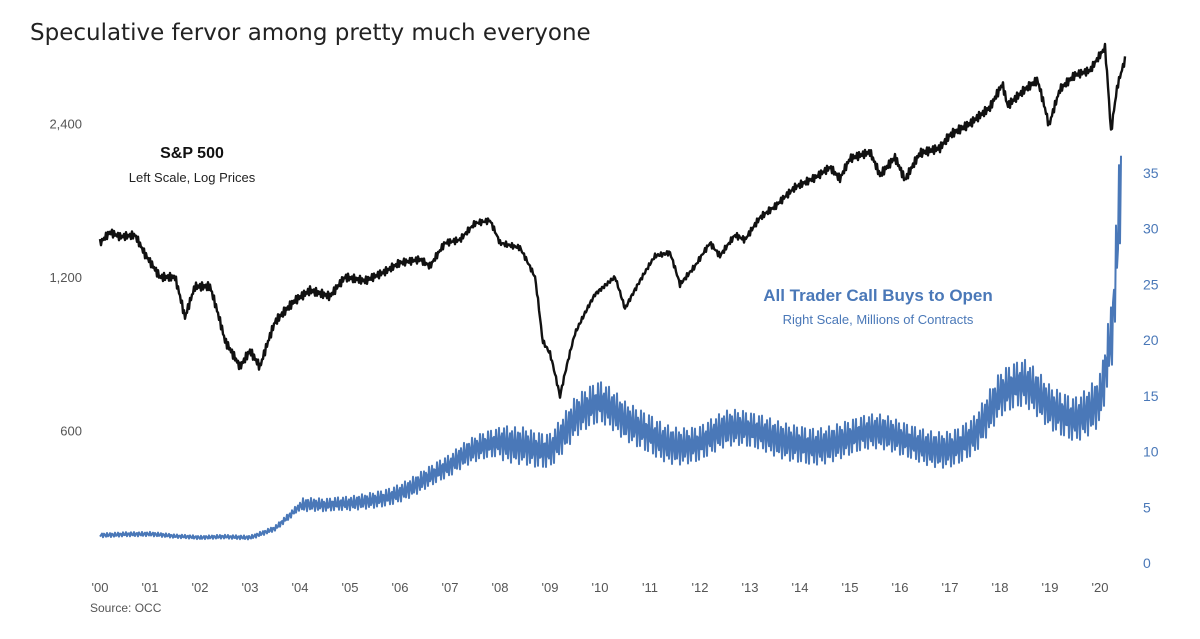 The width and height of the screenshot is (1200, 639). I want to click on x-tick-label: '12, so click(700, 587).